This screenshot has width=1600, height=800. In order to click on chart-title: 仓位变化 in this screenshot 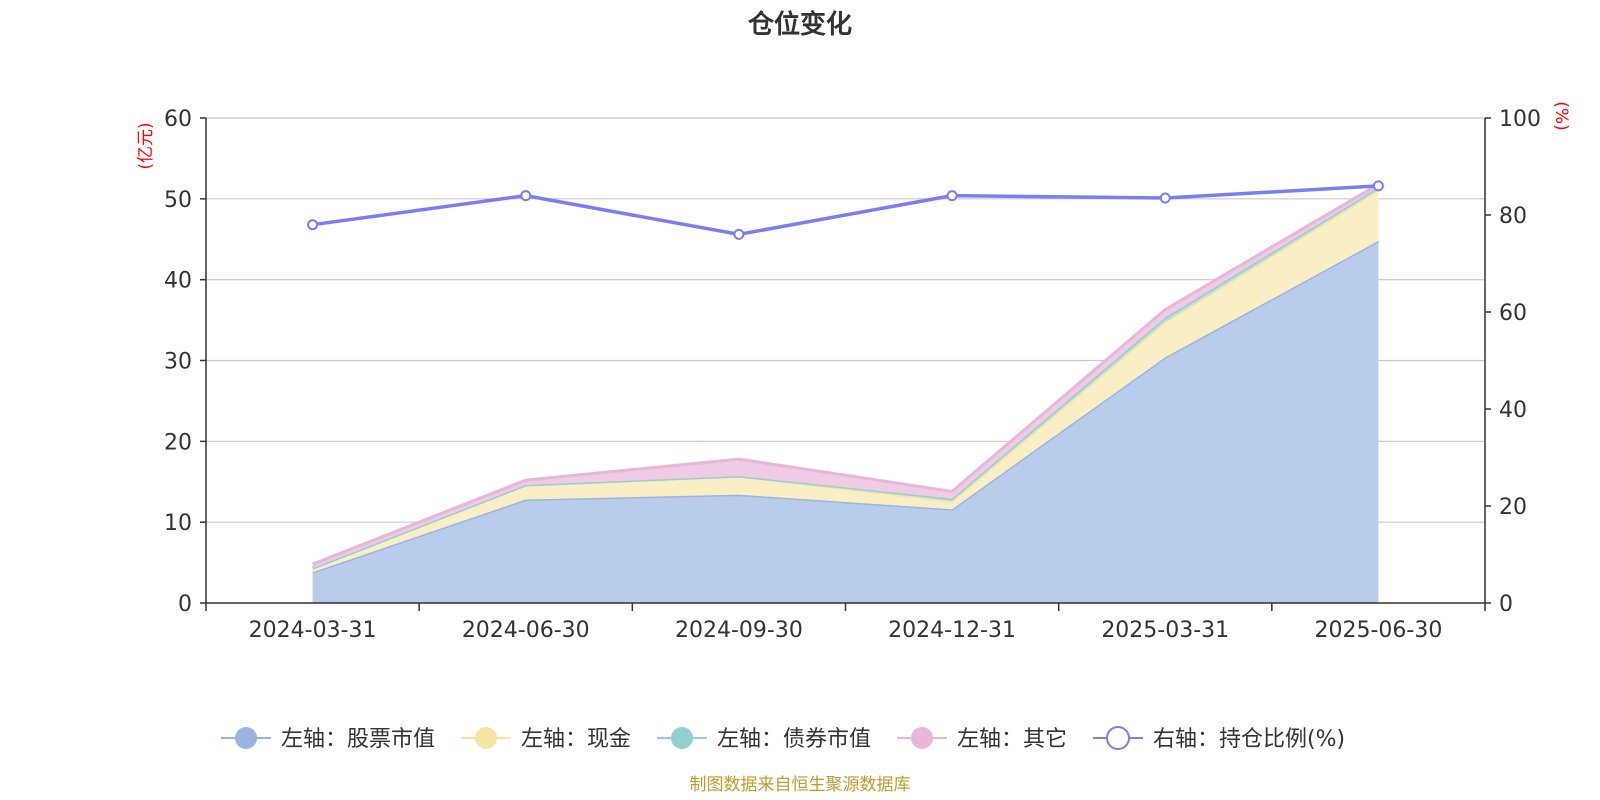, I will do `click(799, 24)`.